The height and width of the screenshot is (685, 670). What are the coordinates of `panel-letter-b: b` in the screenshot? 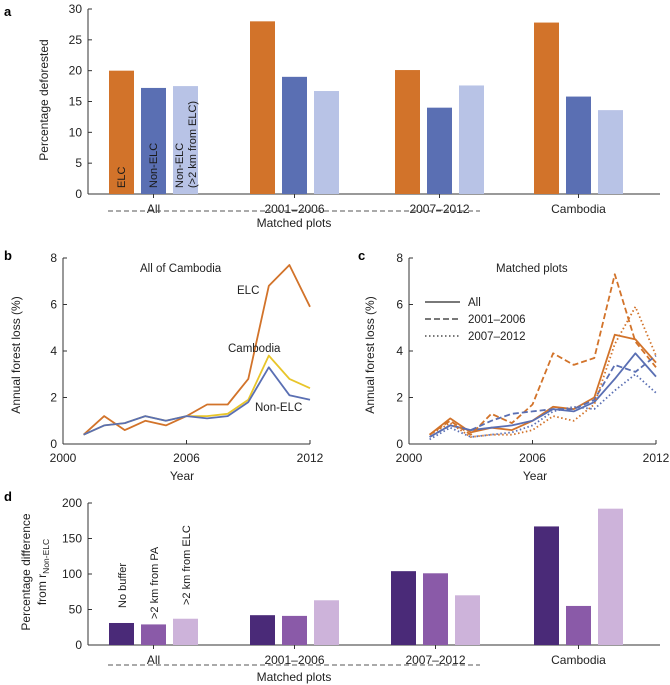 It's located at (8, 255).